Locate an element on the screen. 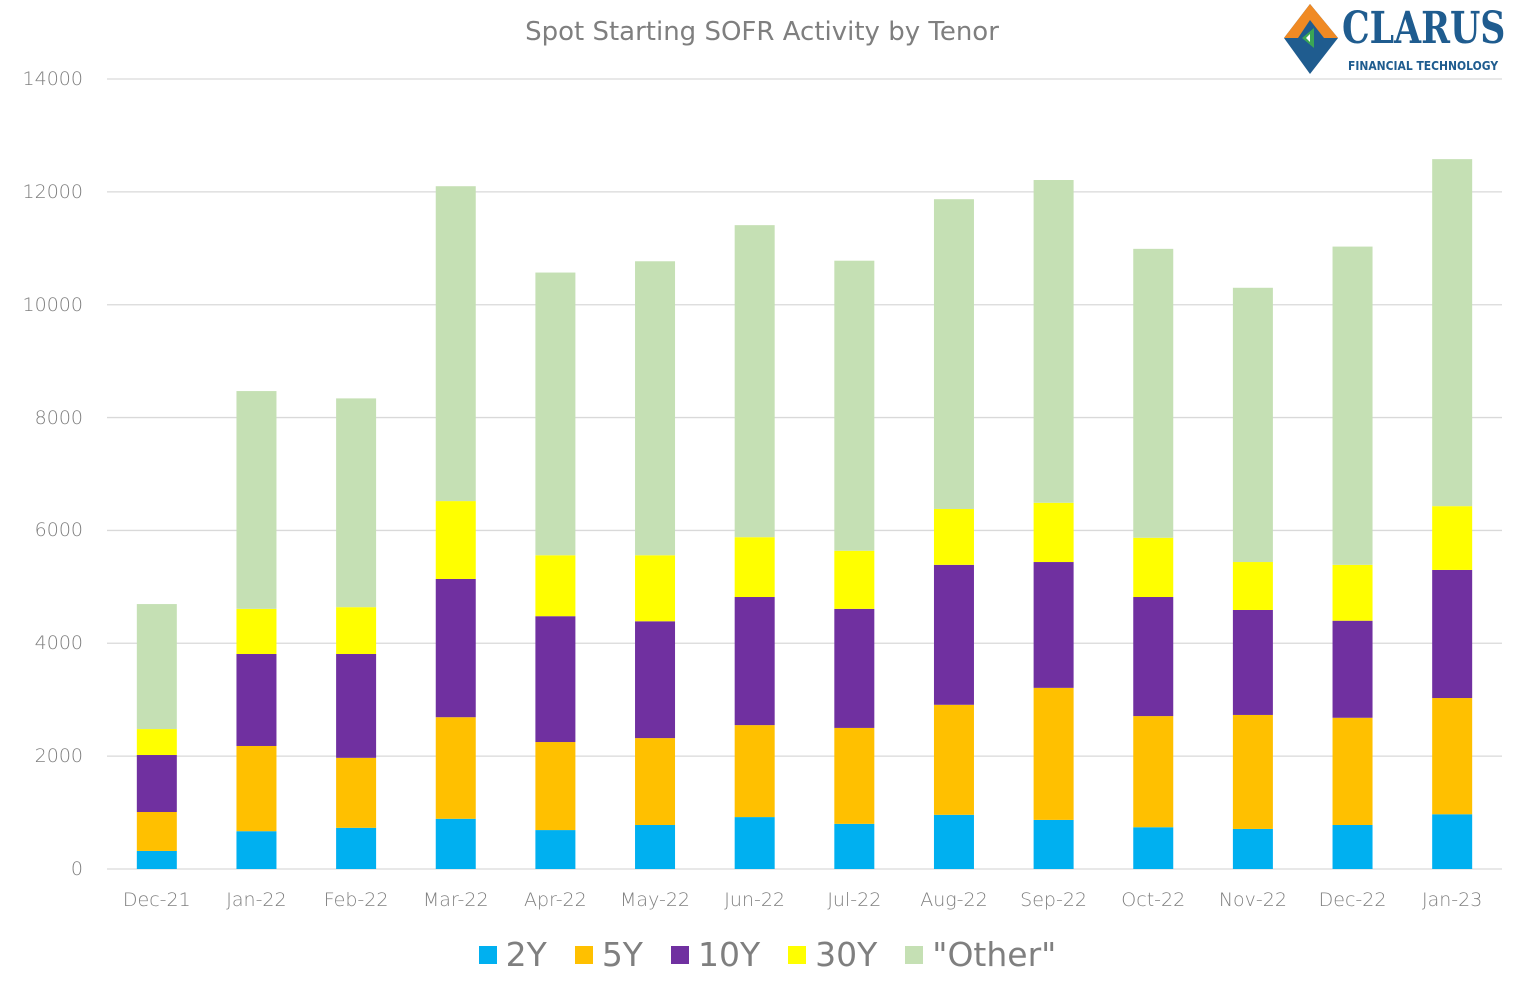 The height and width of the screenshot is (997, 1525). x-tick-label: May-22 is located at coordinates (655, 900).